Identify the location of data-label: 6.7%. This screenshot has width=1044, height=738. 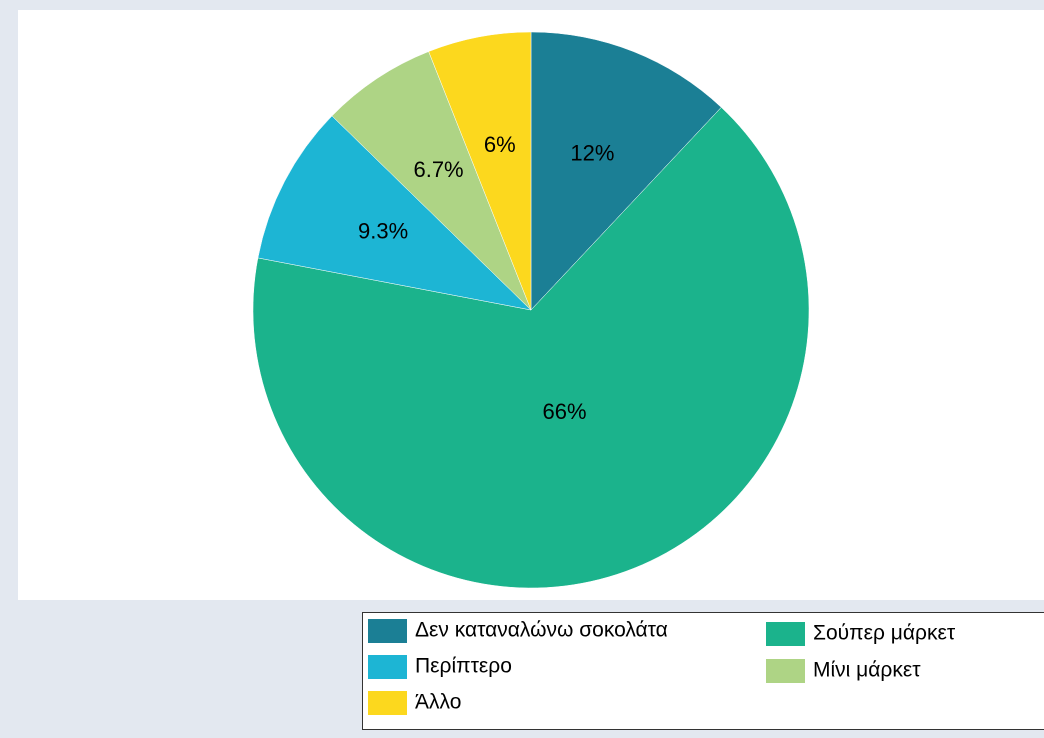
(438, 169).